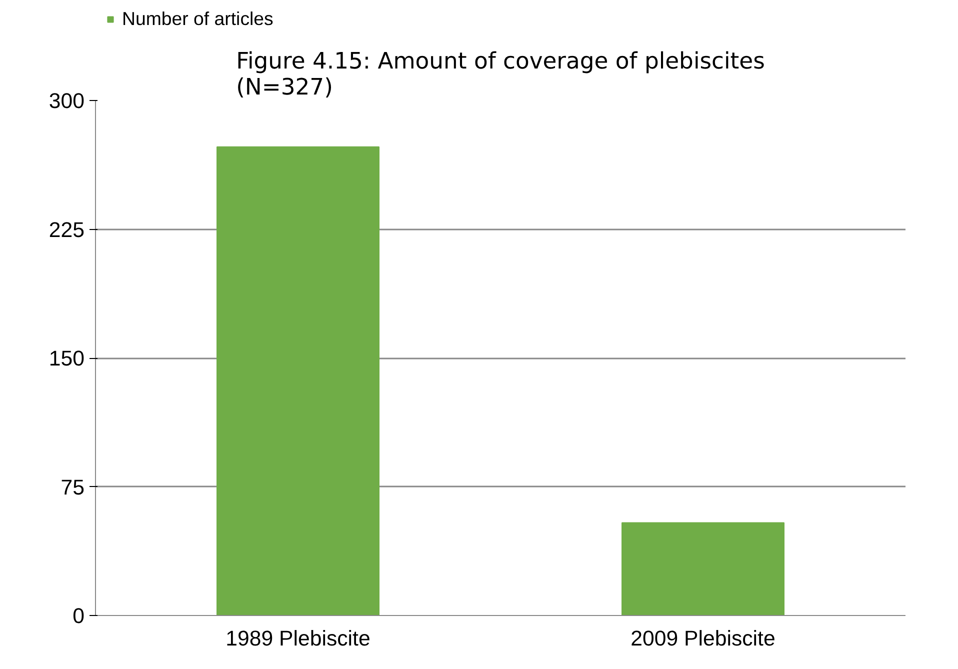 This screenshot has height=669, width=958. Describe the element at coordinates (703, 638) in the screenshot. I see `x-tick-label: 2009 Plebiscite` at that location.